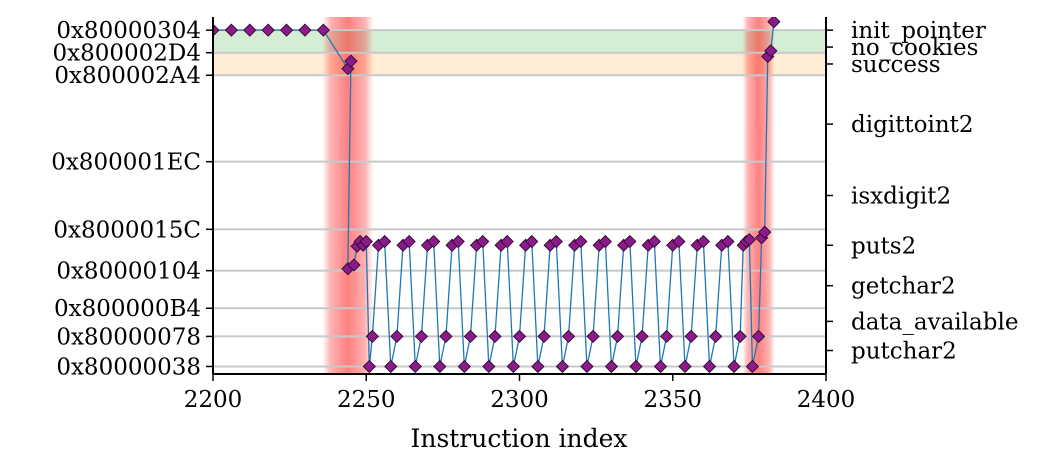  I want to click on y-tick-label-right: isxdigit2, so click(901, 197).